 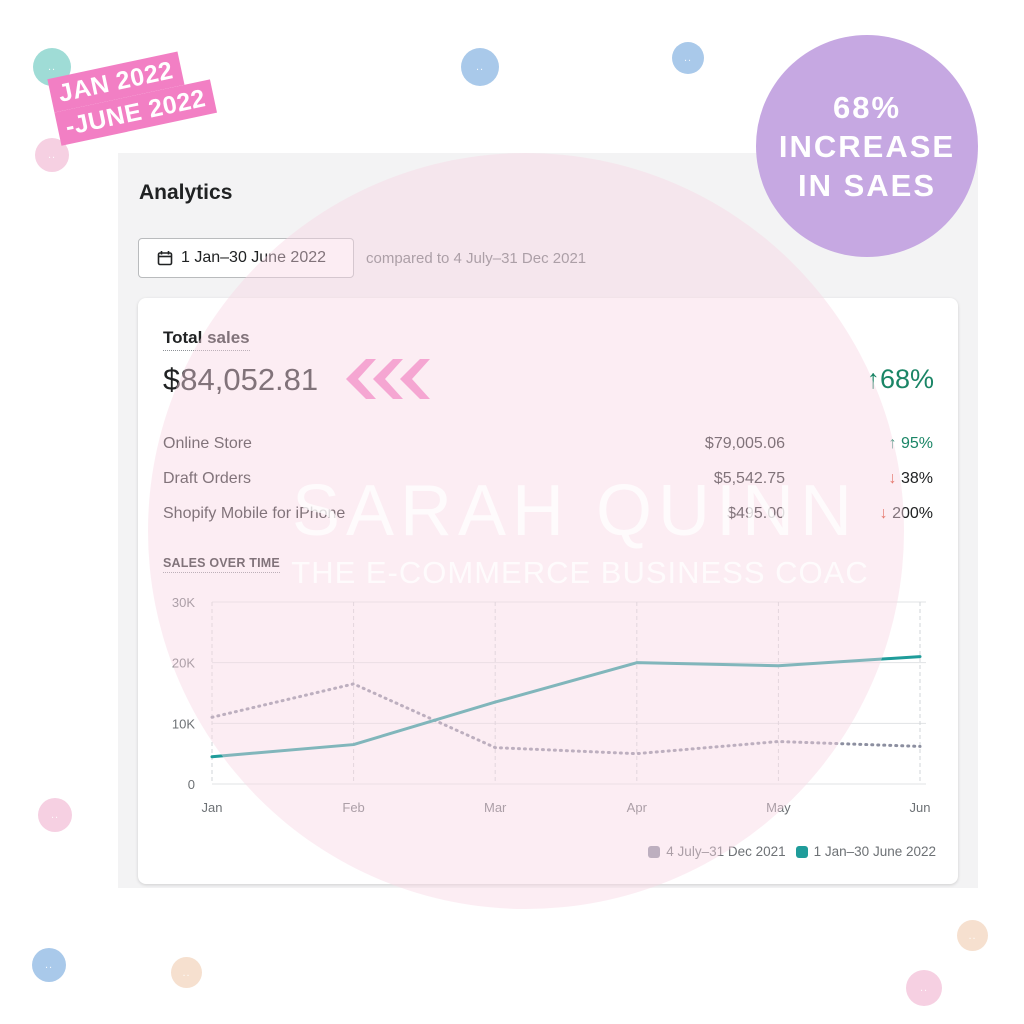 What do you see at coordinates (637, 807) in the screenshot?
I see `x-tick-label: Apr` at bounding box center [637, 807].